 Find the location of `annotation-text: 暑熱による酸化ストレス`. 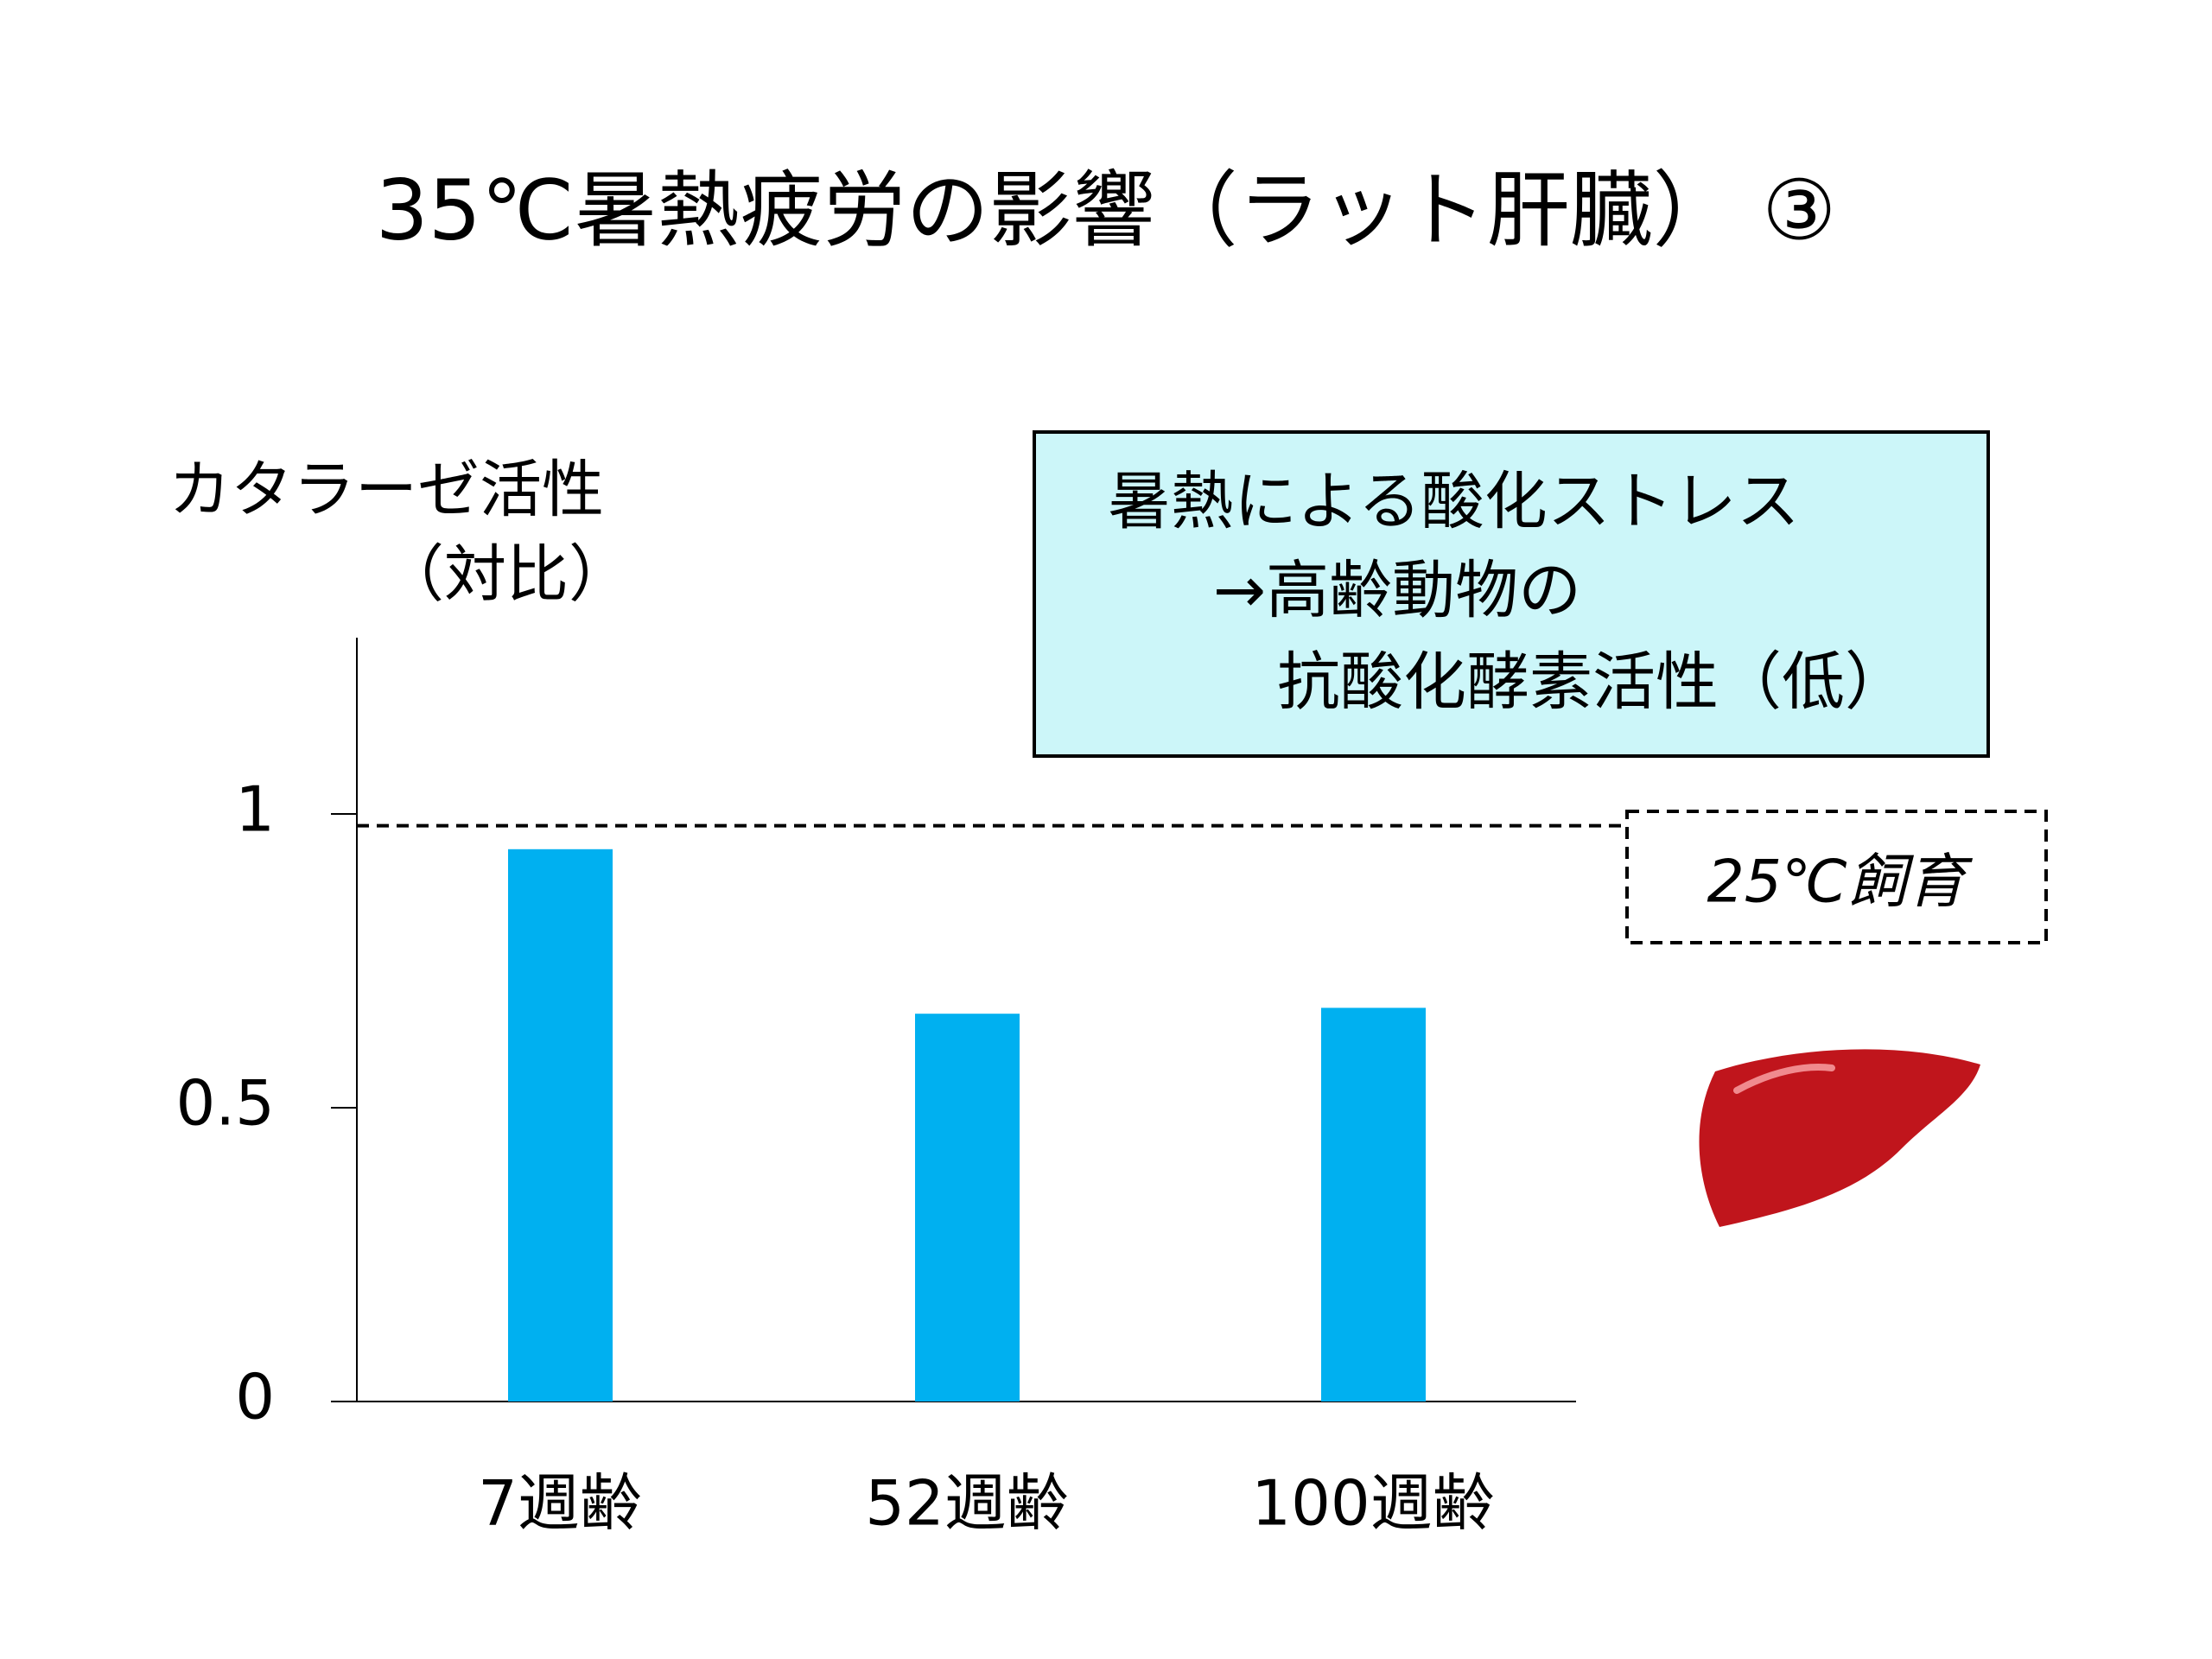

annotation-text: 暑熱による酸化ストレス is located at coordinates (1454, 502).